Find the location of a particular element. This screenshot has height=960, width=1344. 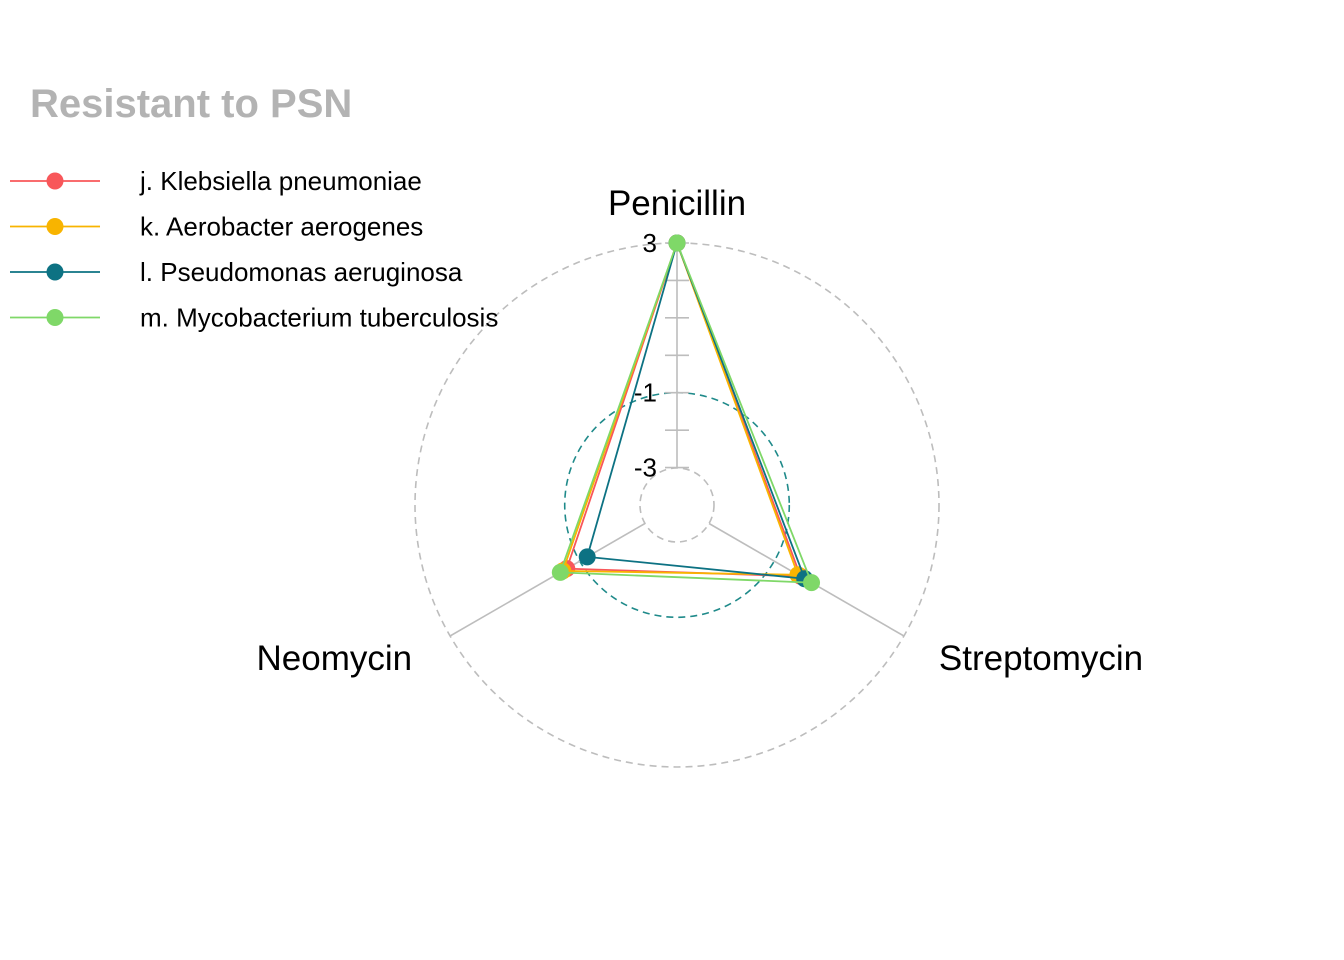

legend-label: j. Klebsiella pneumoniae is located at coordinates (280, 181).